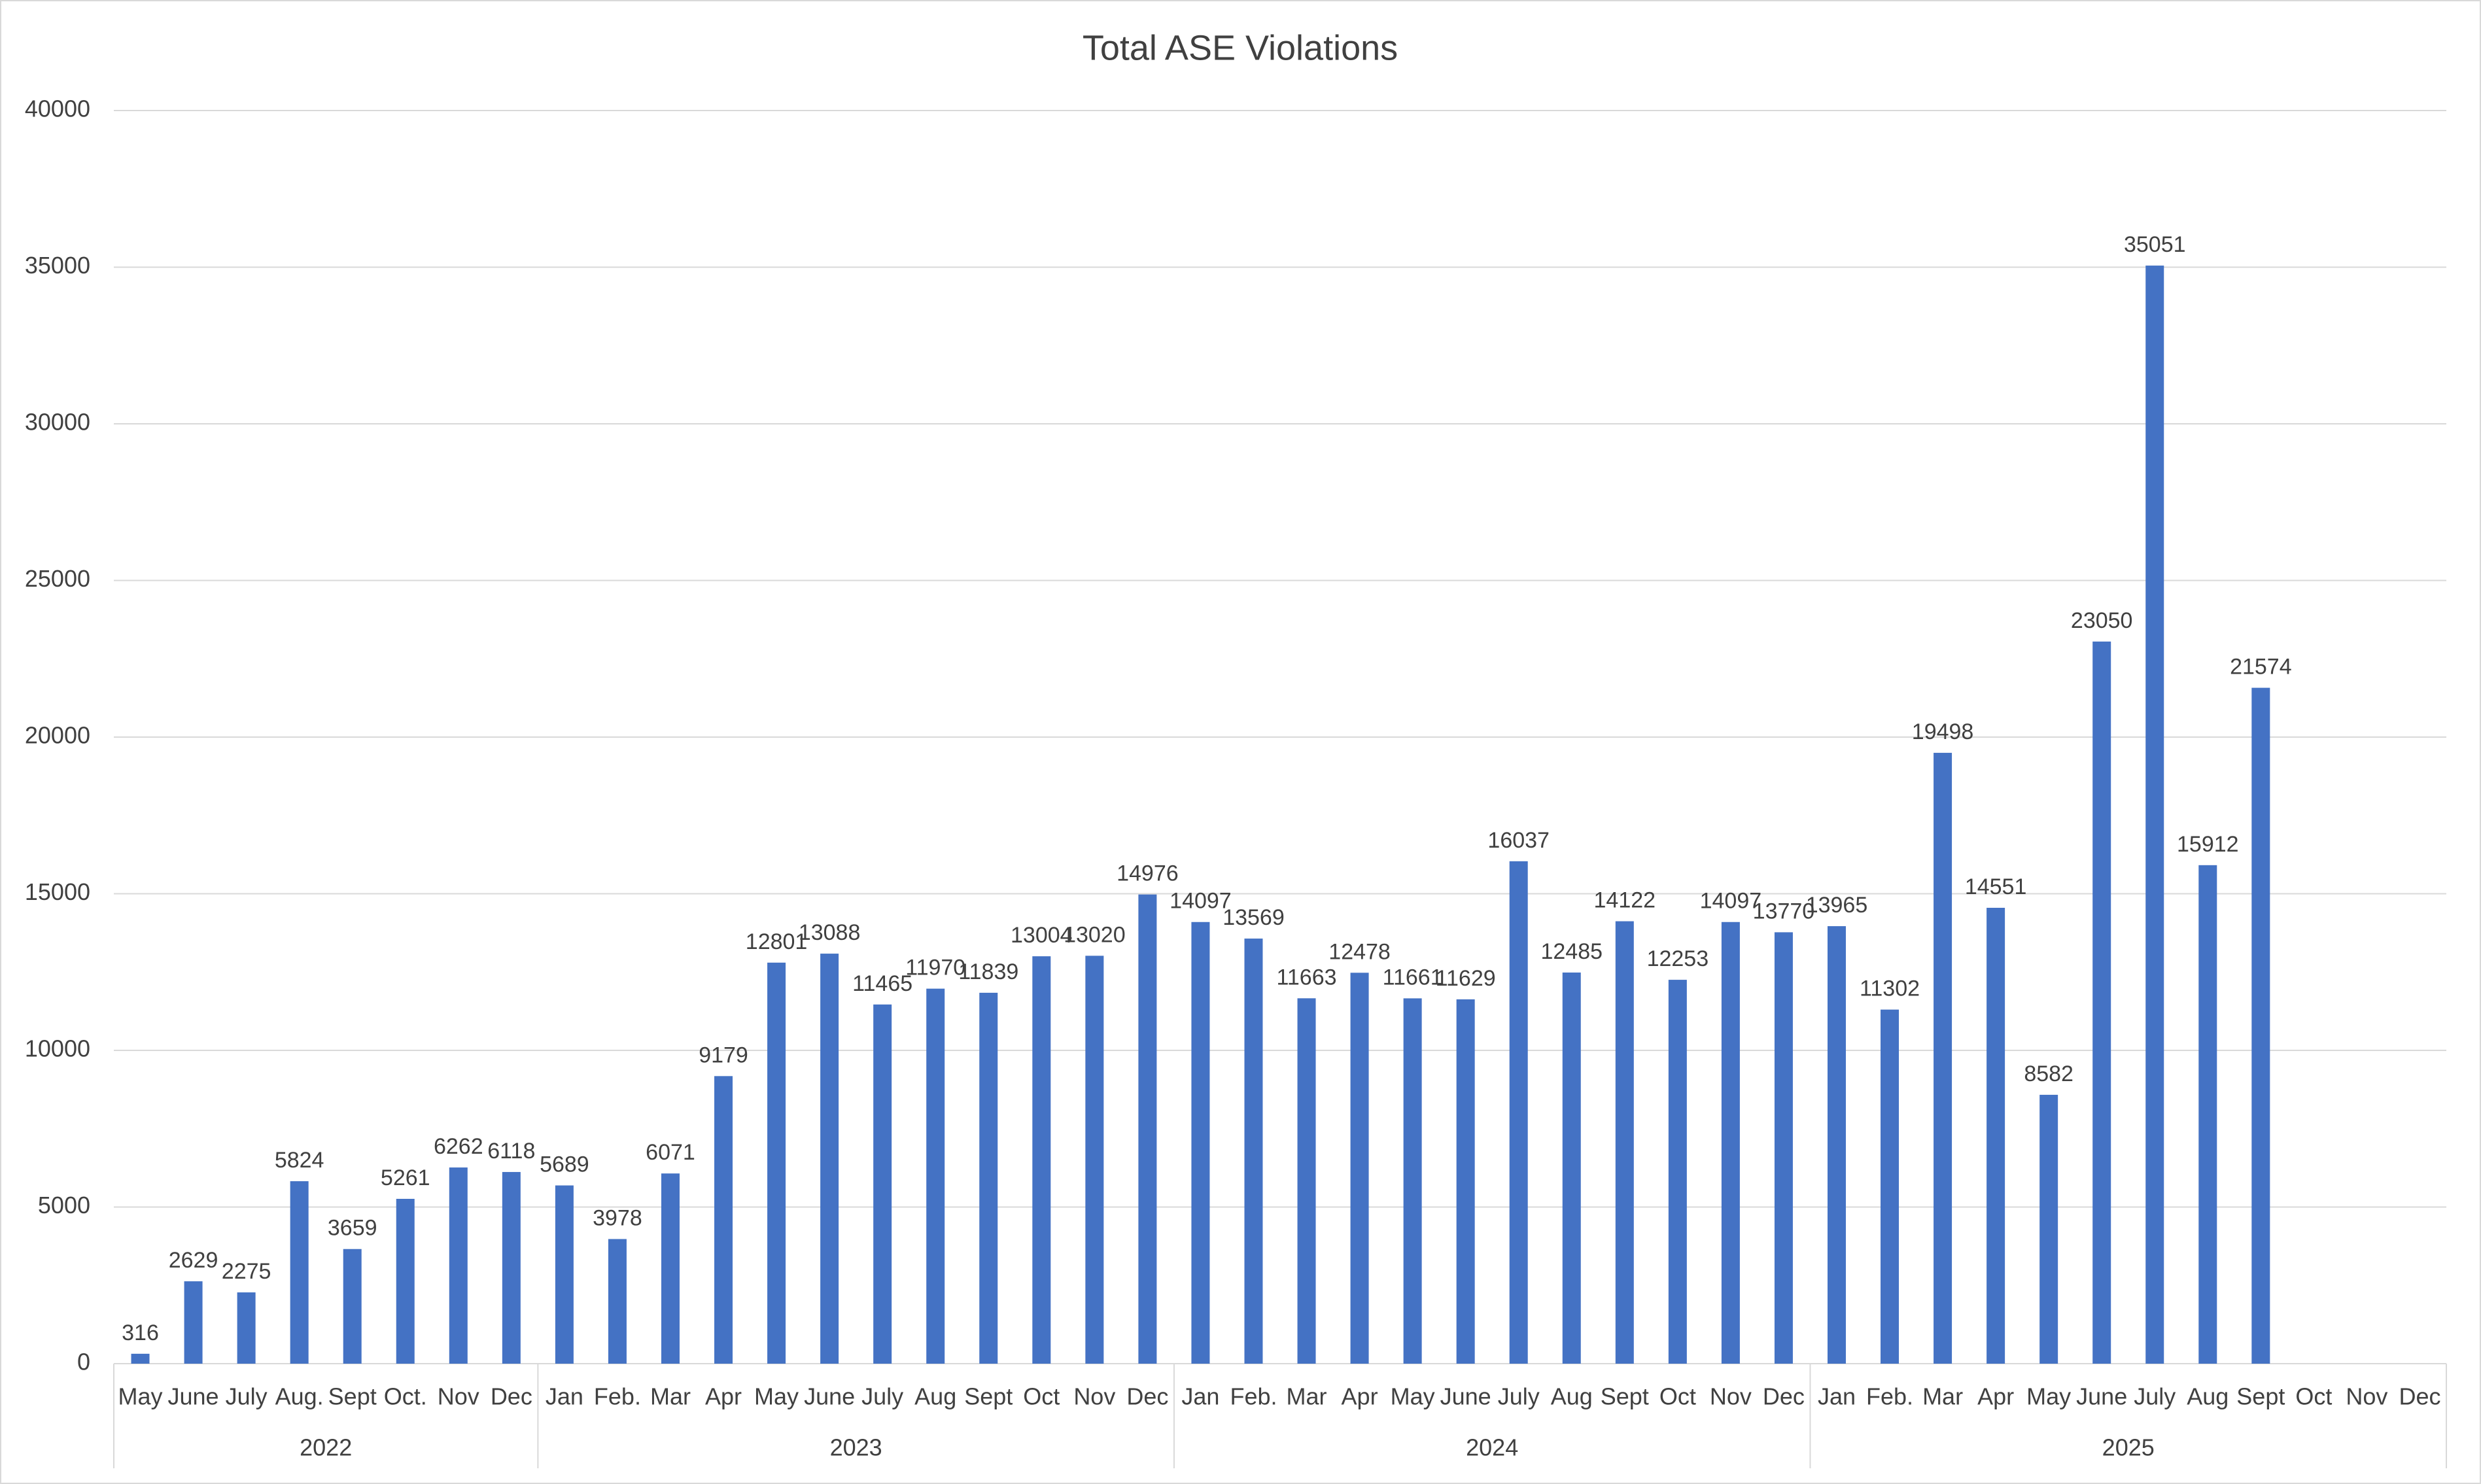 Image resolution: width=2481 pixels, height=1484 pixels. What do you see at coordinates (193, 1260) in the screenshot?
I see `data-label: 2629` at bounding box center [193, 1260].